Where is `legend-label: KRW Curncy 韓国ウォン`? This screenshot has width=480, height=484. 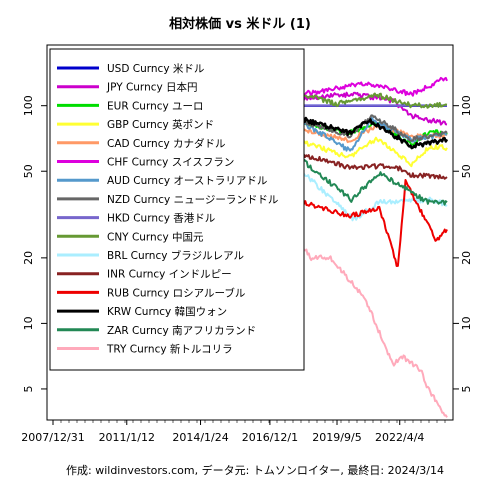
legend-label: KRW Curncy 韓国ウォン is located at coordinates (167, 312).